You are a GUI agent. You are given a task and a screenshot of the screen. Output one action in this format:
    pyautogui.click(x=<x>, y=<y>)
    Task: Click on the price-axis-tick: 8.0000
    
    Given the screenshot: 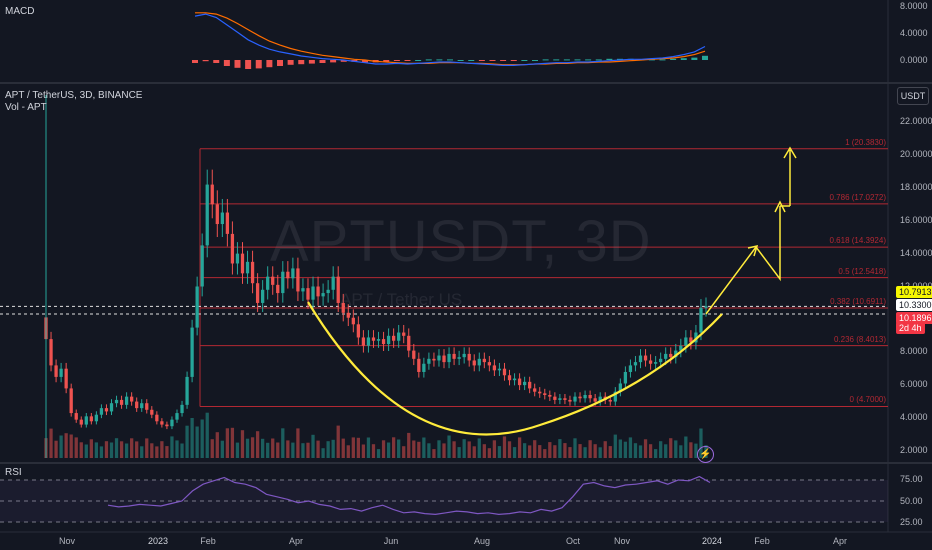 What is the action you would take?
    pyautogui.click(x=914, y=351)
    